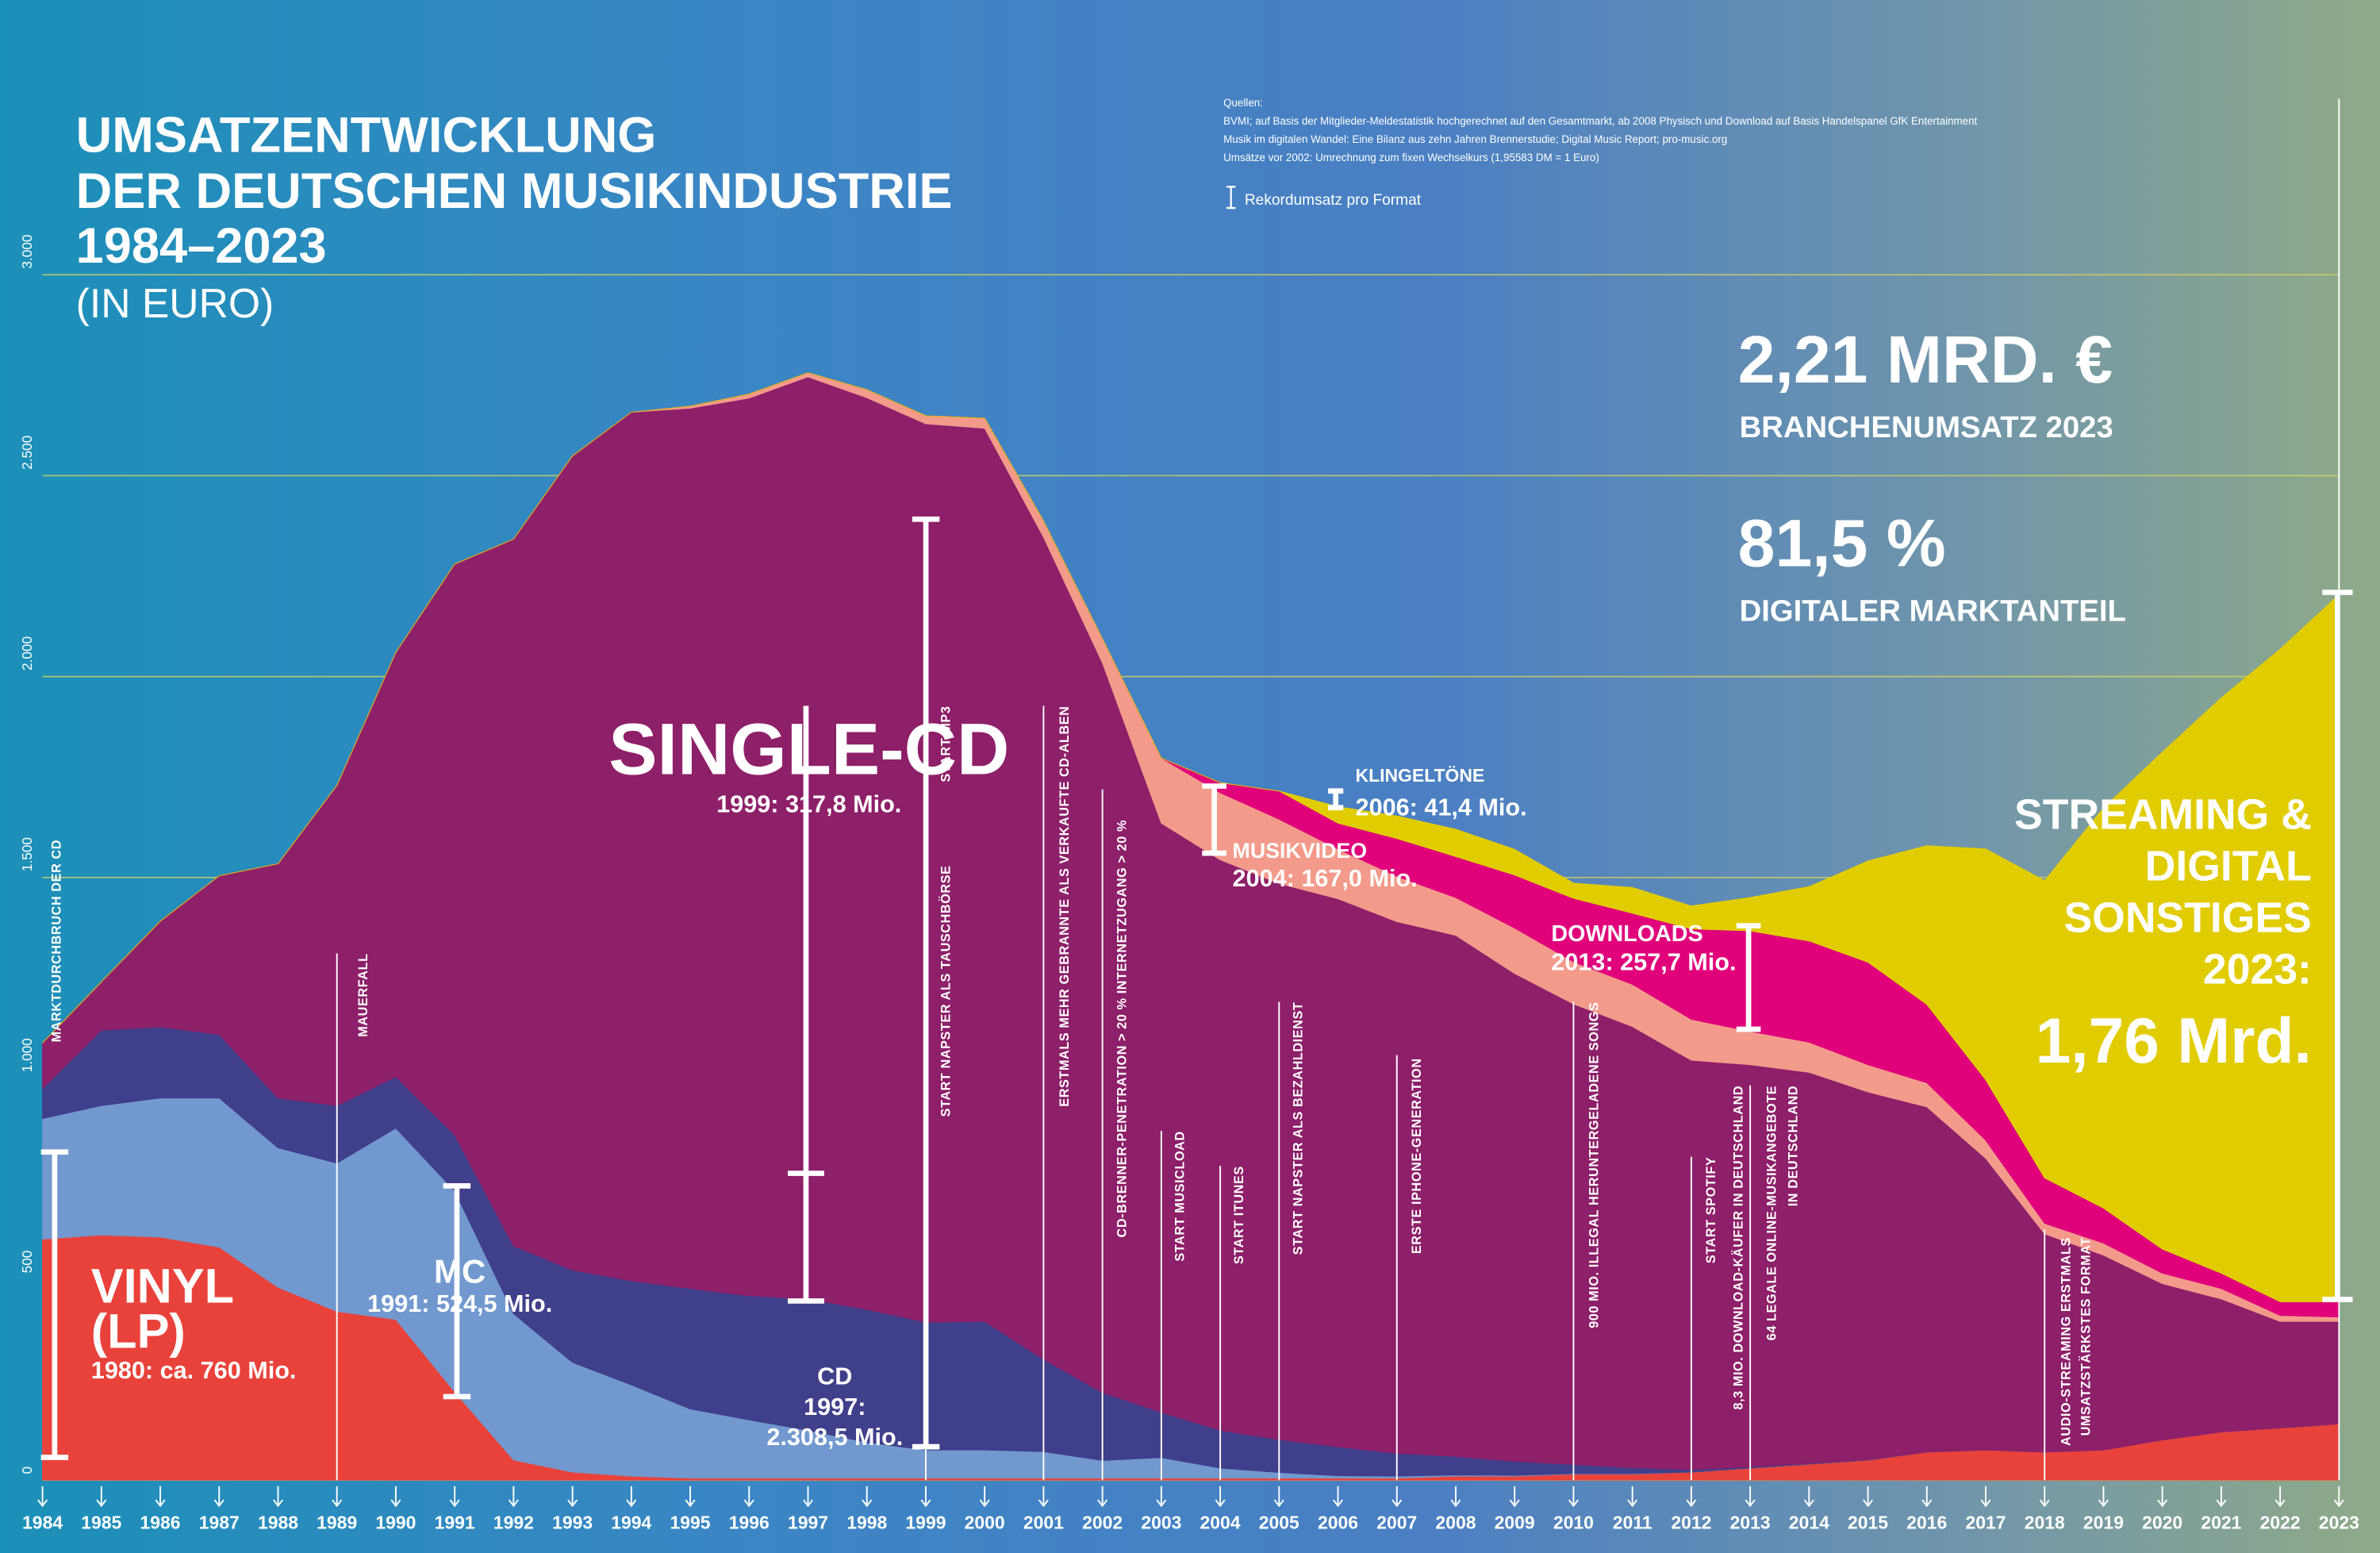 This screenshot has width=2380, height=1553. What do you see at coordinates (27, 252) in the screenshot?
I see `y-tick-label: 3.000` at bounding box center [27, 252].